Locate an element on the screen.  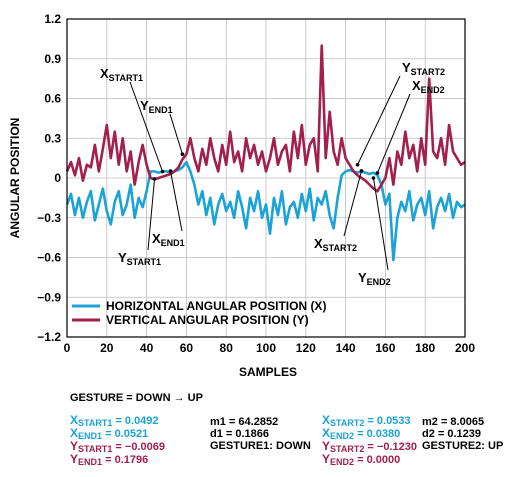
annotation-y-start2: YSTART2 is located at coordinates (400, 113).